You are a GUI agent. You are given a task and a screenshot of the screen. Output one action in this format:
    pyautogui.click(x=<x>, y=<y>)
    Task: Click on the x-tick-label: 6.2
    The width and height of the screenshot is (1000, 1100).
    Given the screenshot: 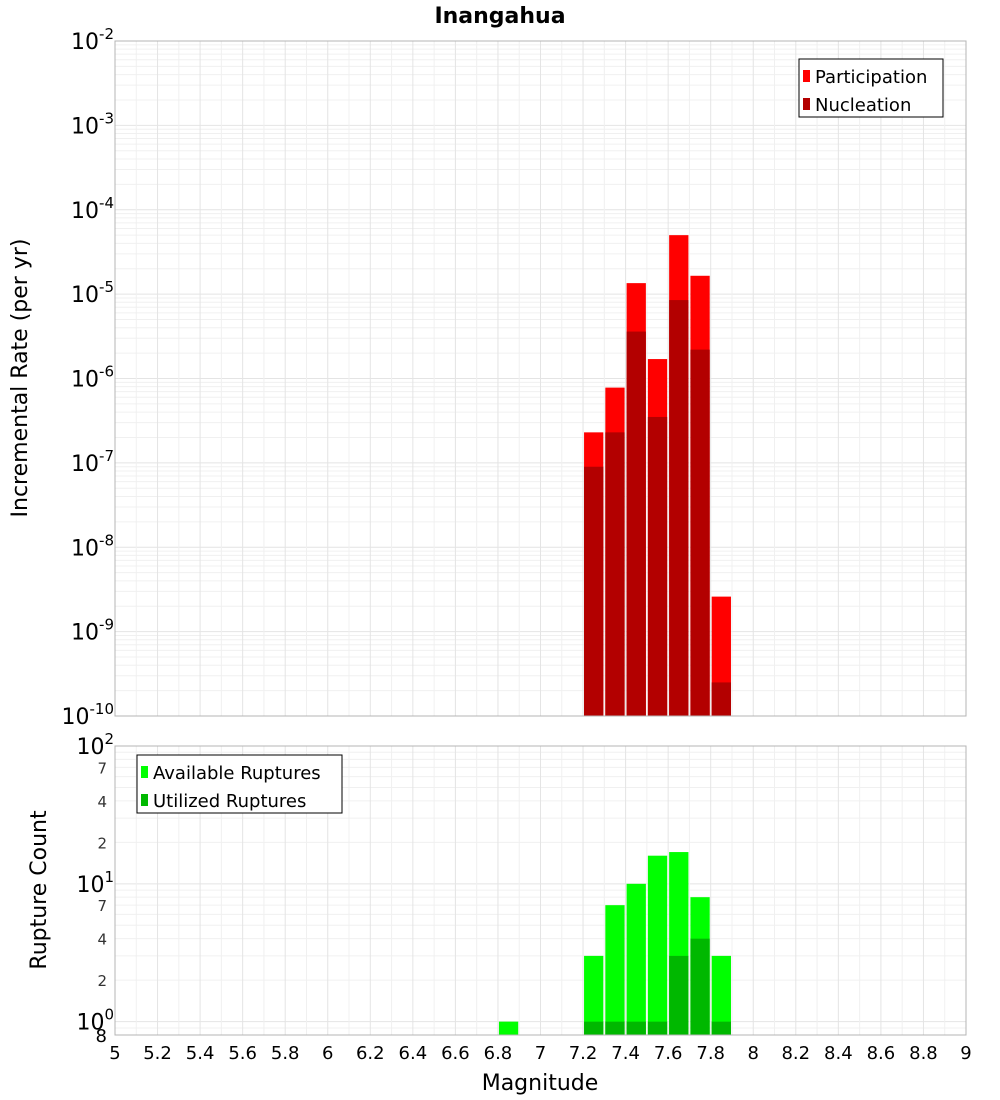 What is the action you would take?
    pyautogui.click(x=370, y=1053)
    